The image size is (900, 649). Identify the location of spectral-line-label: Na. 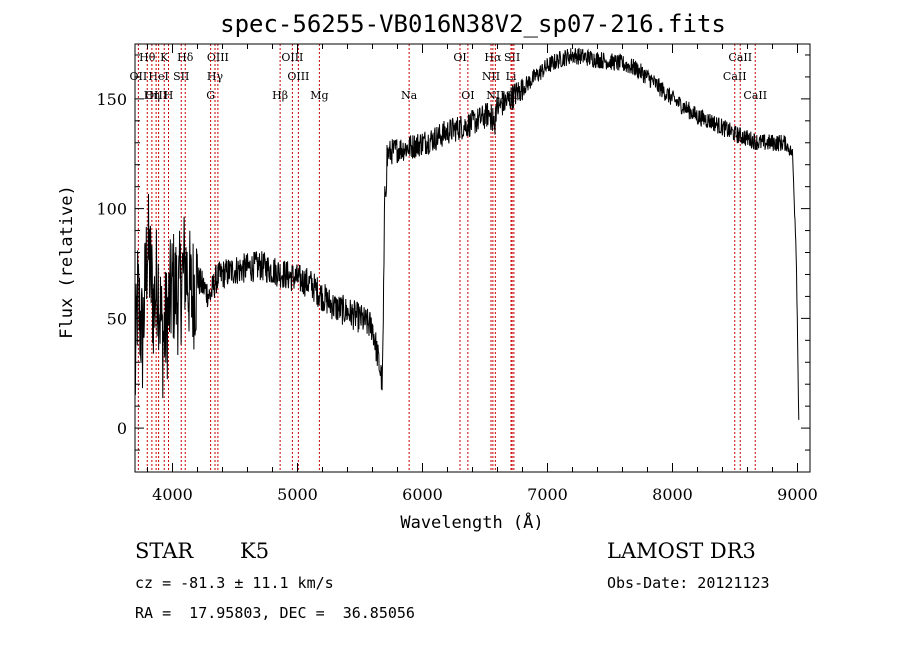
(409, 95).